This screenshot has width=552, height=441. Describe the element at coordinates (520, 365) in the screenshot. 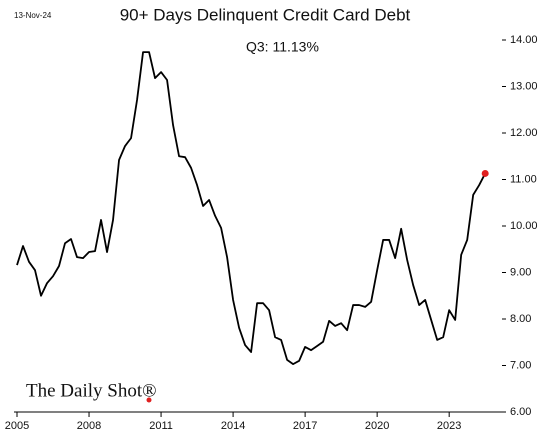

I see `y-tick-label: 7.00` at that location.